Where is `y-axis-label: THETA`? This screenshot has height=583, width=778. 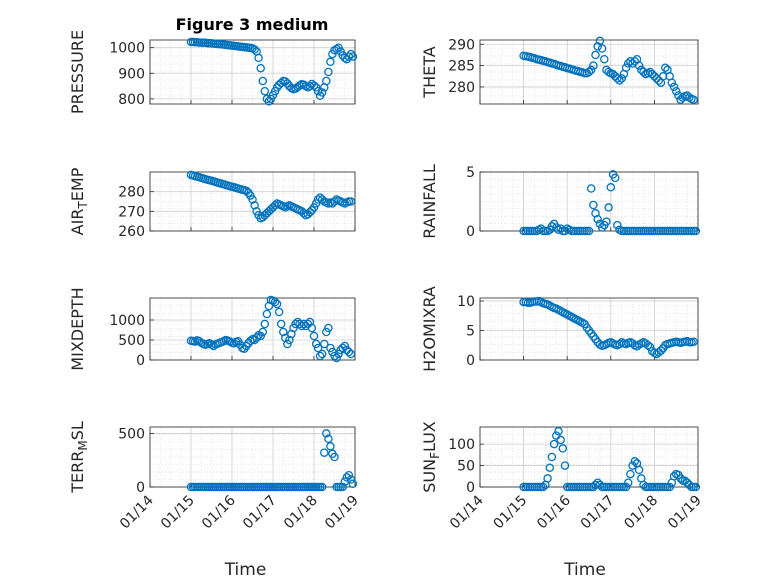 y-axis-label: THETA is located at coordinates (429, 72).